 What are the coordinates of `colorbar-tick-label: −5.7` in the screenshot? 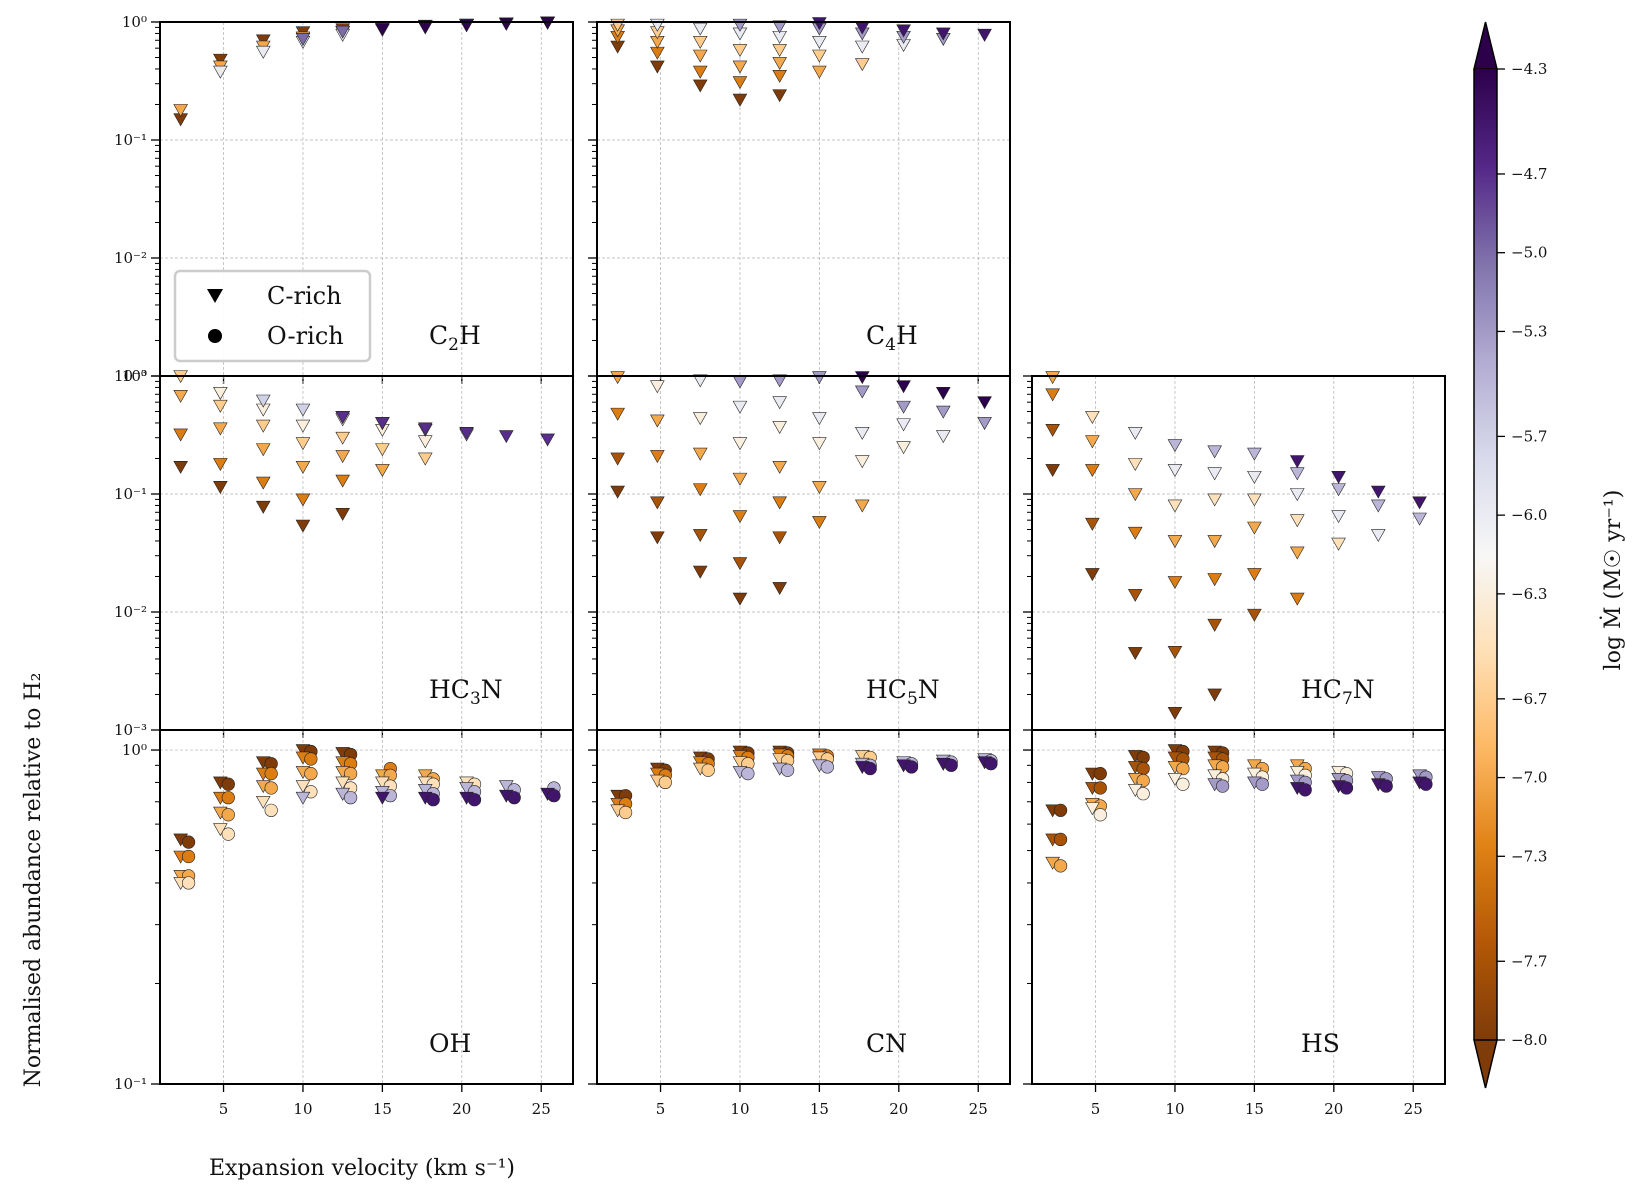 It's located at (1529, 436).